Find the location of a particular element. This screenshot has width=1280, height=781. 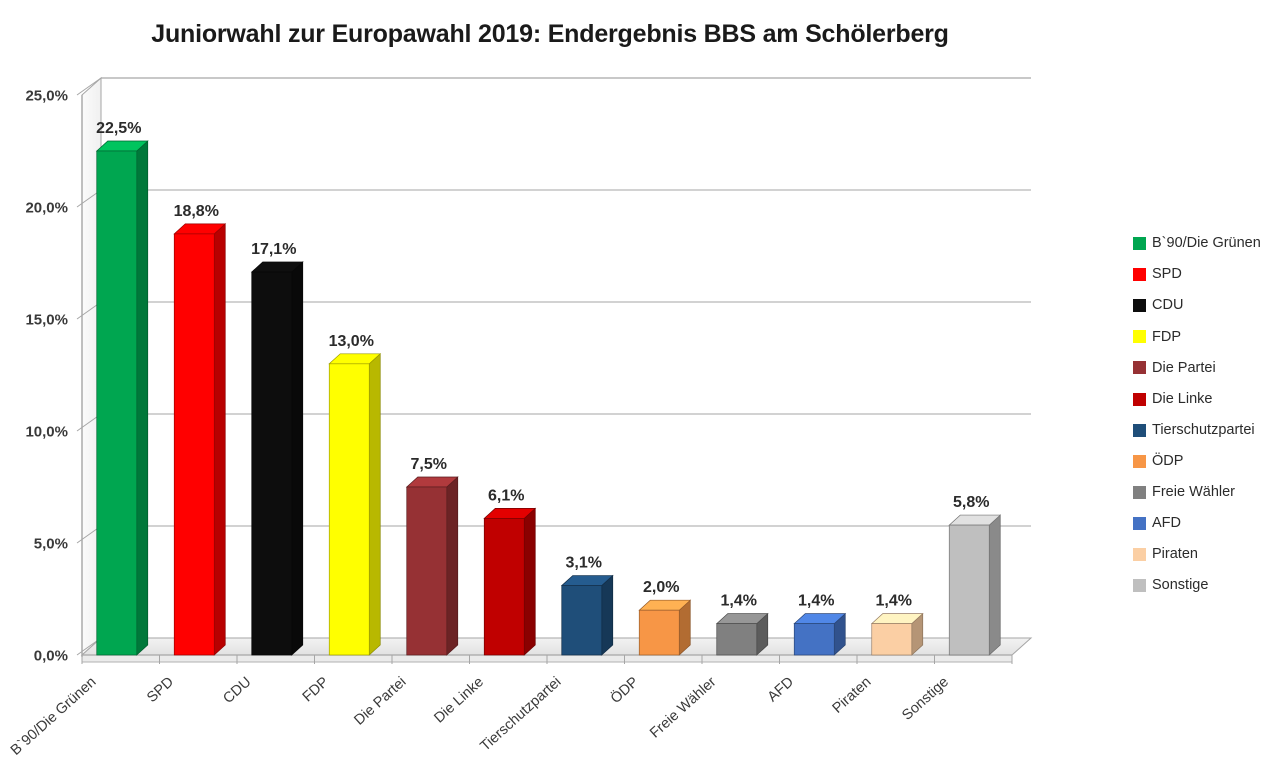

legend-item-label: AFD is located at coordinates (1166, 523).